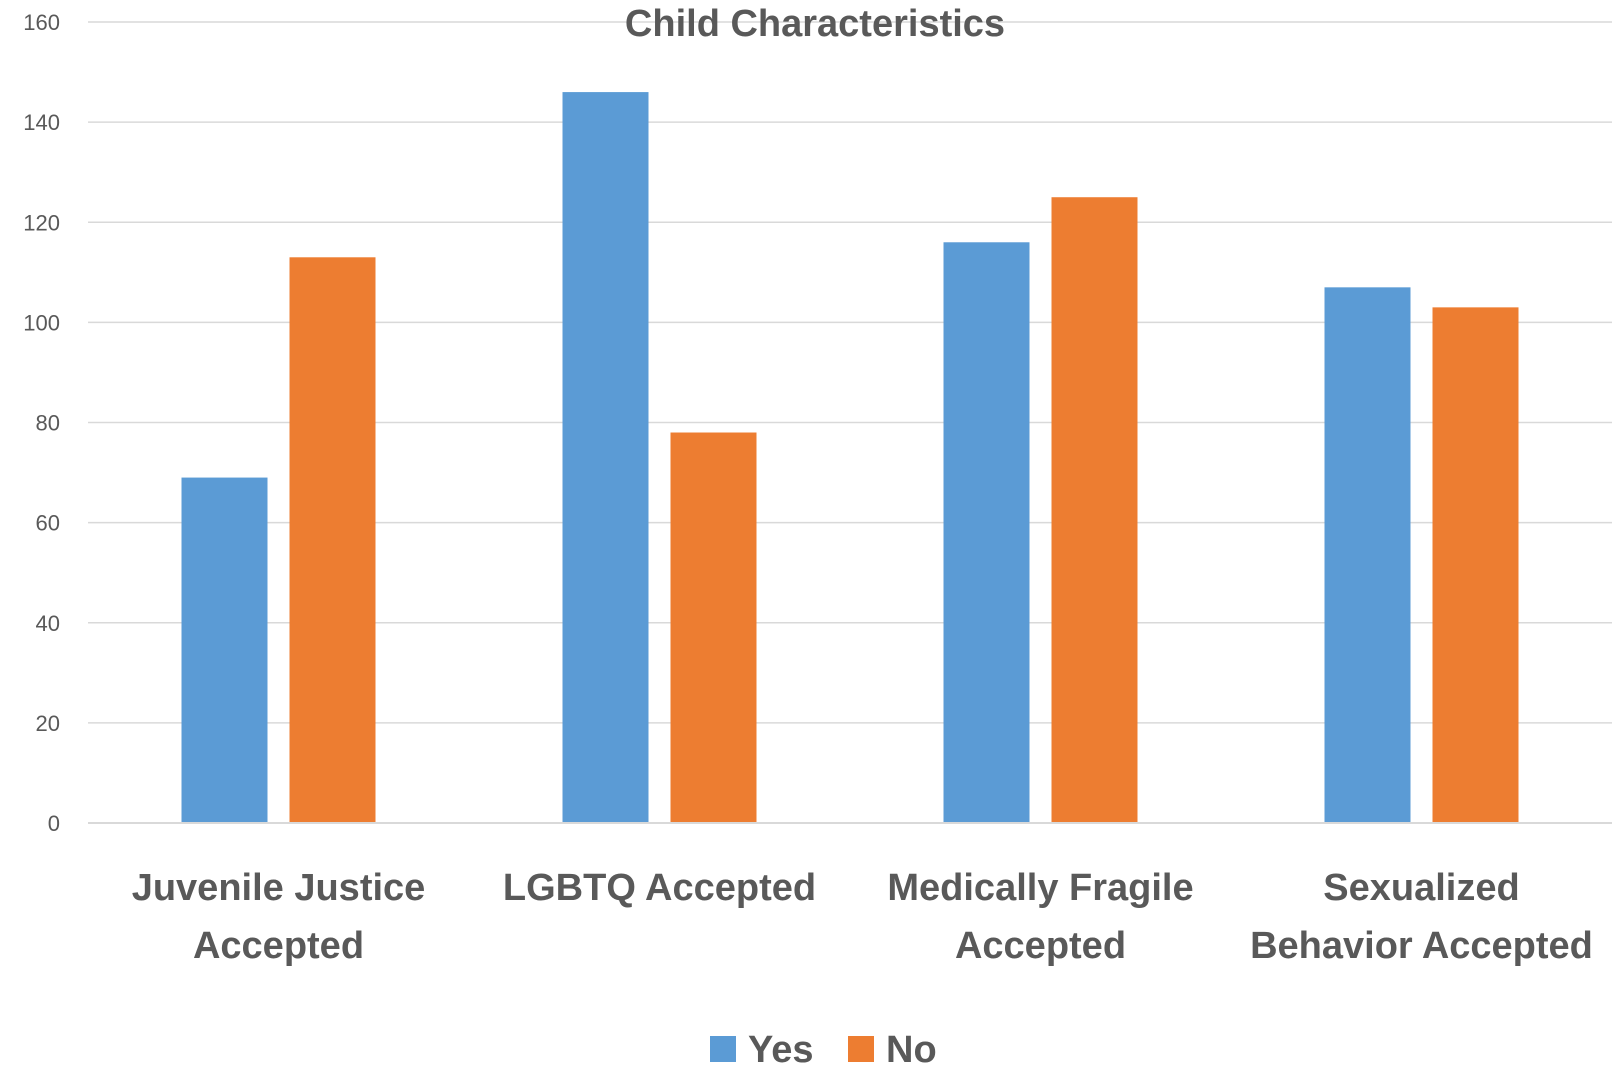  Describe the element at coordinates (911, 1050) in the screenshot. I see `legend-label-no: No` at that location.